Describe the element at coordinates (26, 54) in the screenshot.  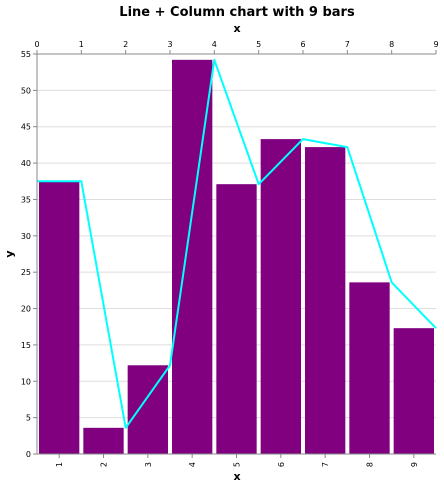
I see `y-tick-label: 55` at that location.